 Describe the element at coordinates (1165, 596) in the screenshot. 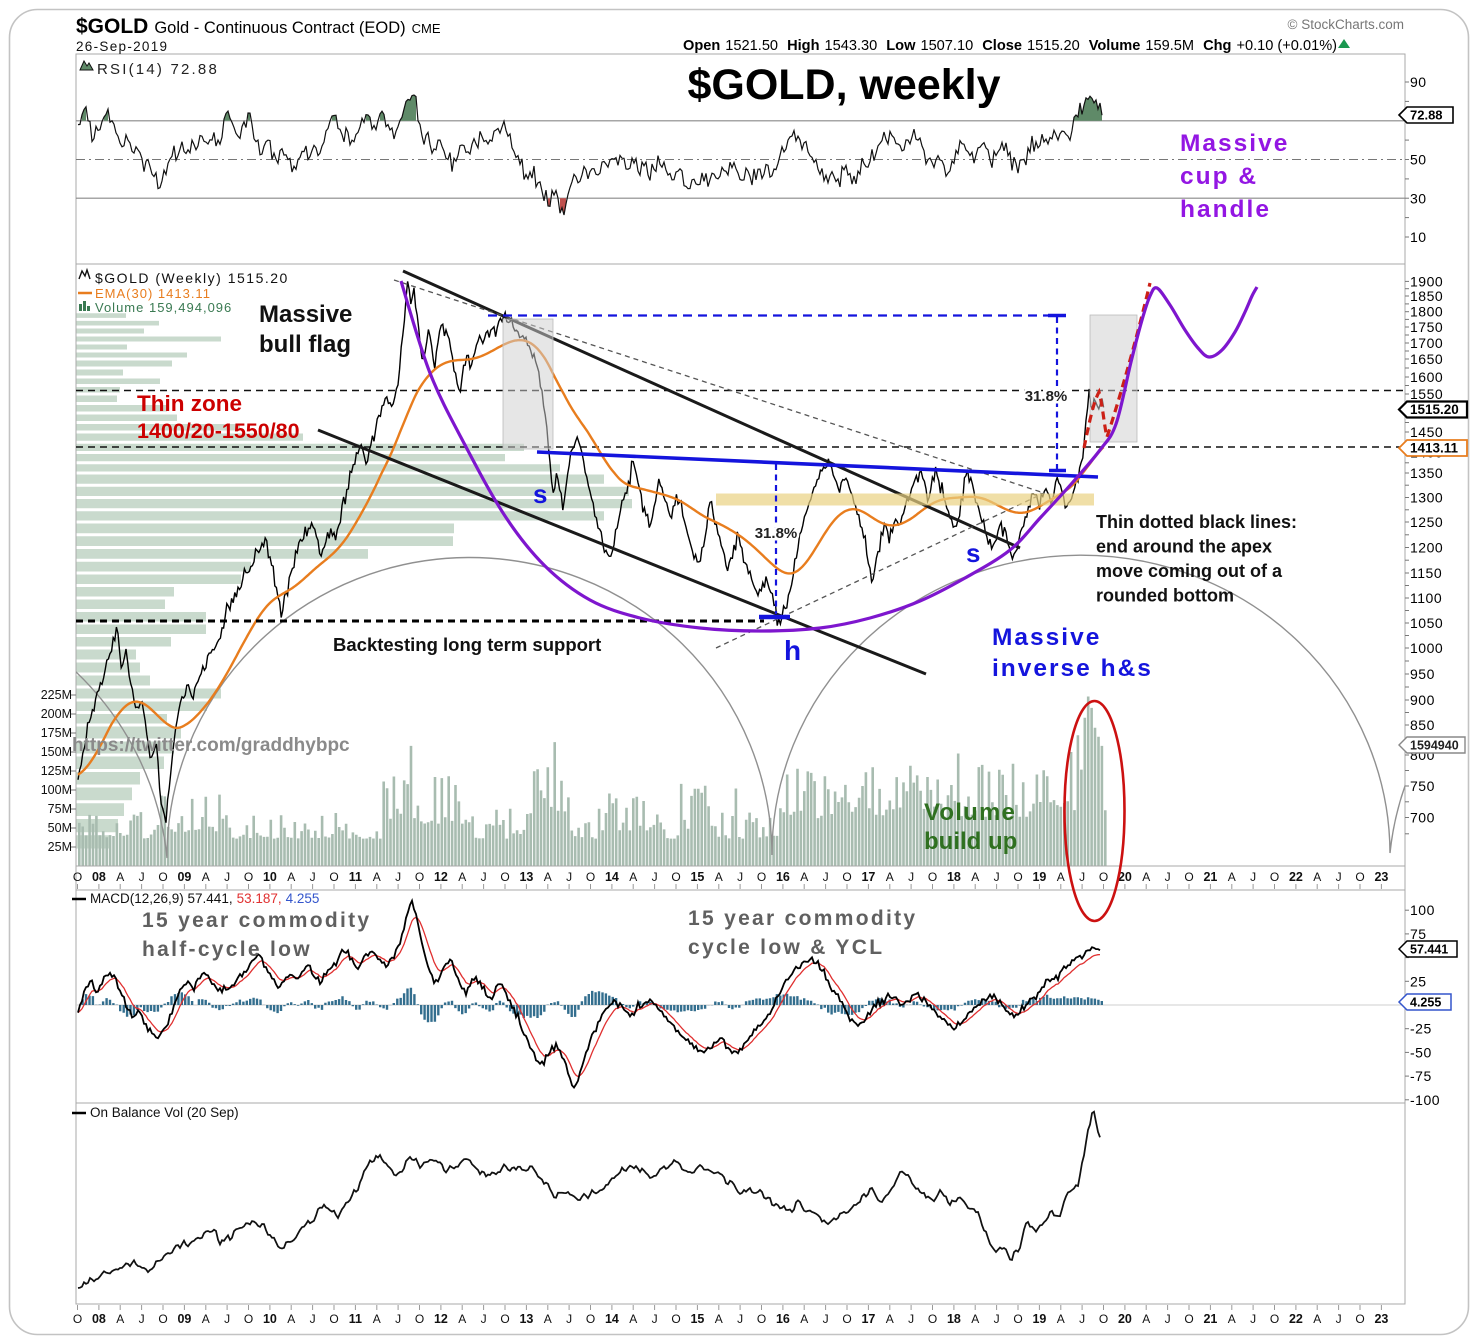

I see `svg-text: rounded bottom` at that location.